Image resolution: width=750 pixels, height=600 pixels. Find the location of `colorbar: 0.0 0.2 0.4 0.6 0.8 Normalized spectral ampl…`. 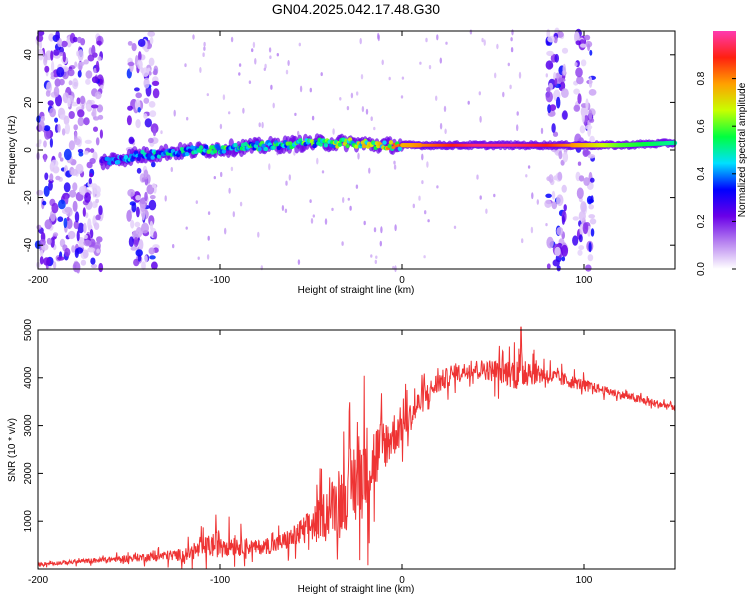

colorbar: 0.0 0.2 0.4 0.6 0.8 Normalized spectral ampl… is located at coordinates (722, 153).